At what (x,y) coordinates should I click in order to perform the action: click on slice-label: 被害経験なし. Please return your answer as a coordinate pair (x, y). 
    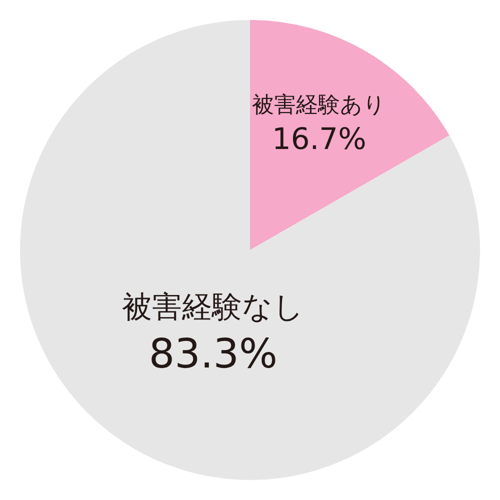
    Looking at the image, I should click on (213, 307).